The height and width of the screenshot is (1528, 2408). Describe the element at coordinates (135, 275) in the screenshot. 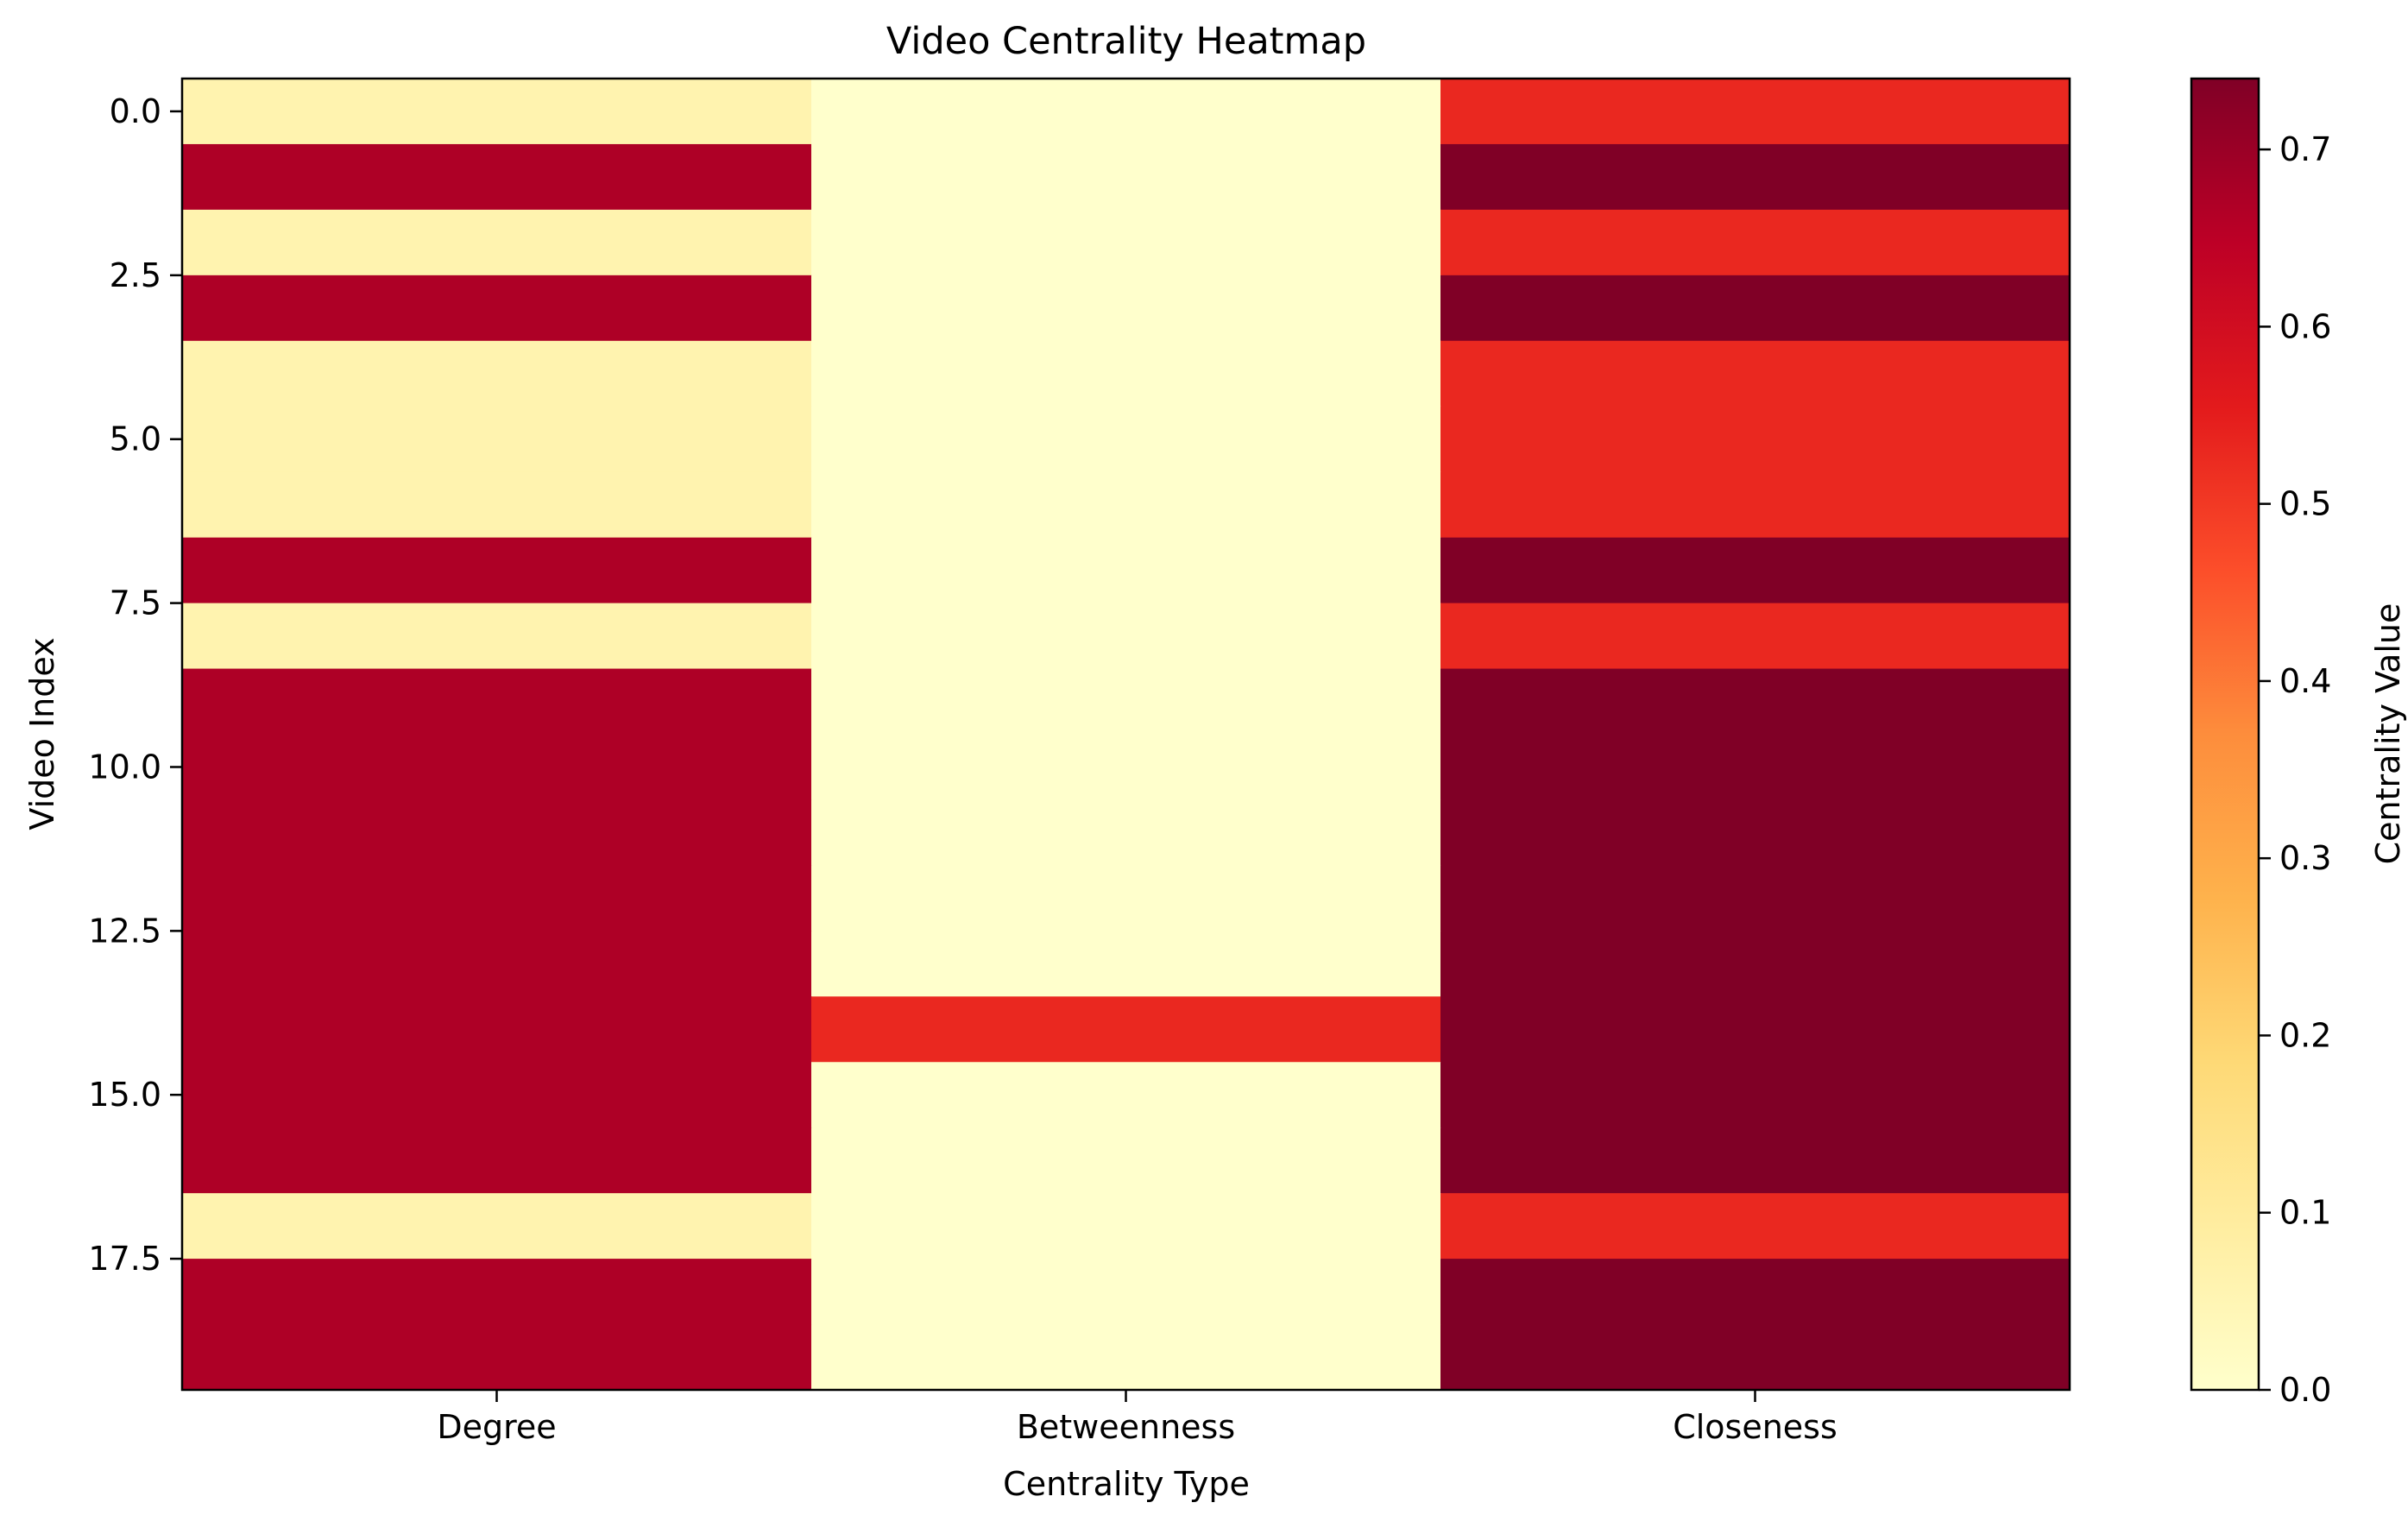

I see `y-tick-label: 2.5` at that location.